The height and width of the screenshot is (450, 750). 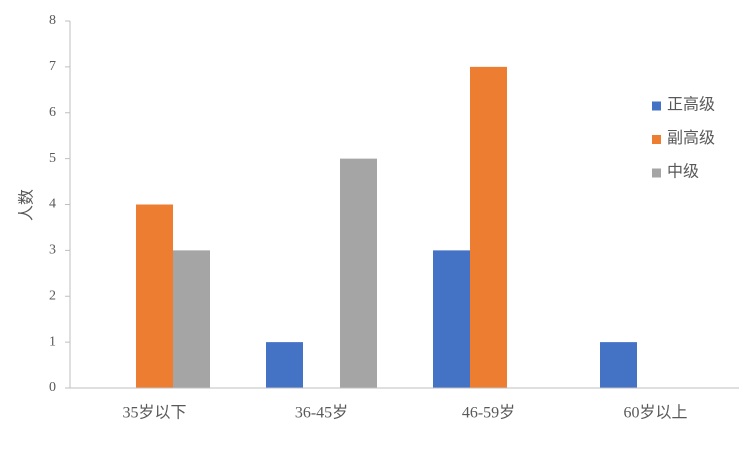 What do you see at coordinates (52, 204) in the screenshot?
I see `y-tick-label: 4` at bounding box center [52, 204].